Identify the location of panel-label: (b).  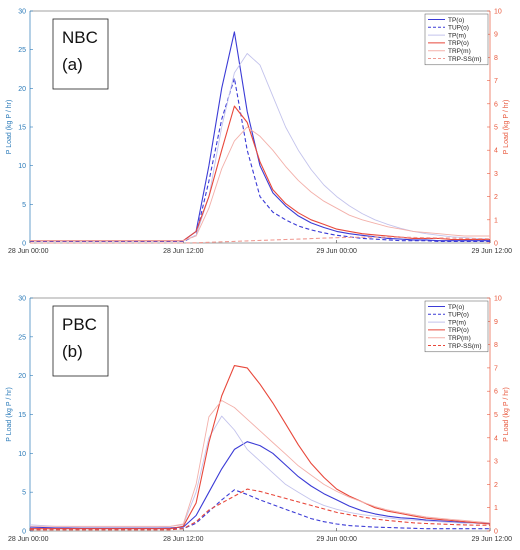
(72, 351).